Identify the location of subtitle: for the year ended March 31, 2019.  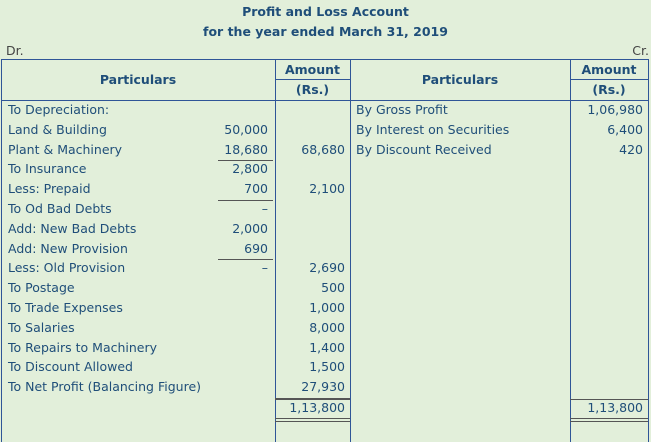
(325, 31).